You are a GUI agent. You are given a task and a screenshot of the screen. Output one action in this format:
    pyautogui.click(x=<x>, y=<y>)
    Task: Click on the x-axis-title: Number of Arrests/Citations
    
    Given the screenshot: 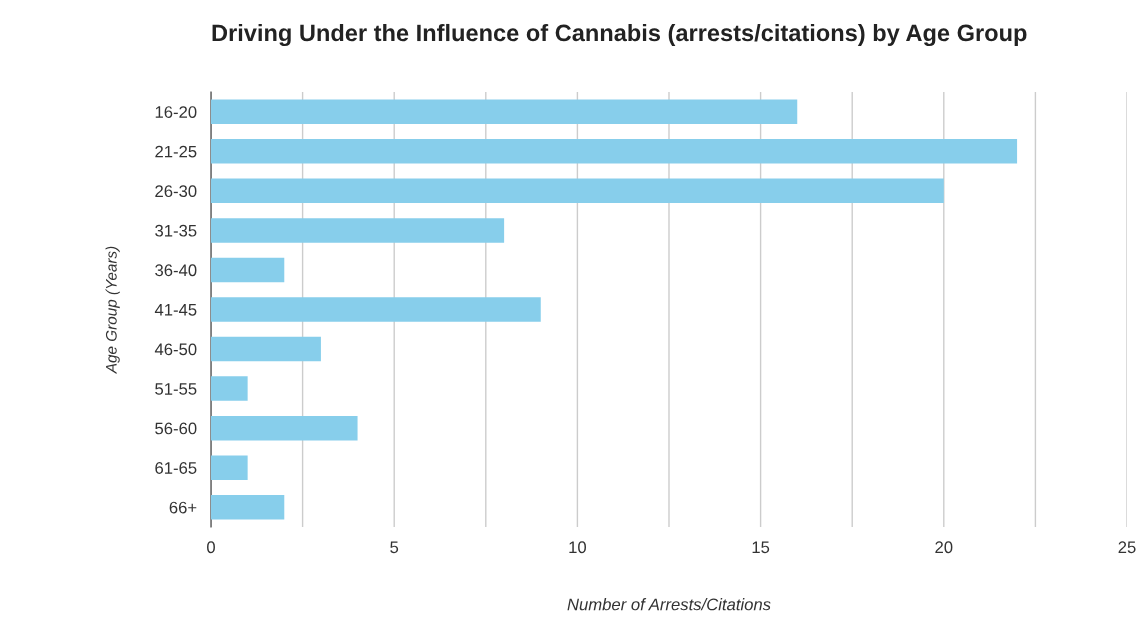 What is the action you would take?
    pyautogui.click(x=669, y=604)
    